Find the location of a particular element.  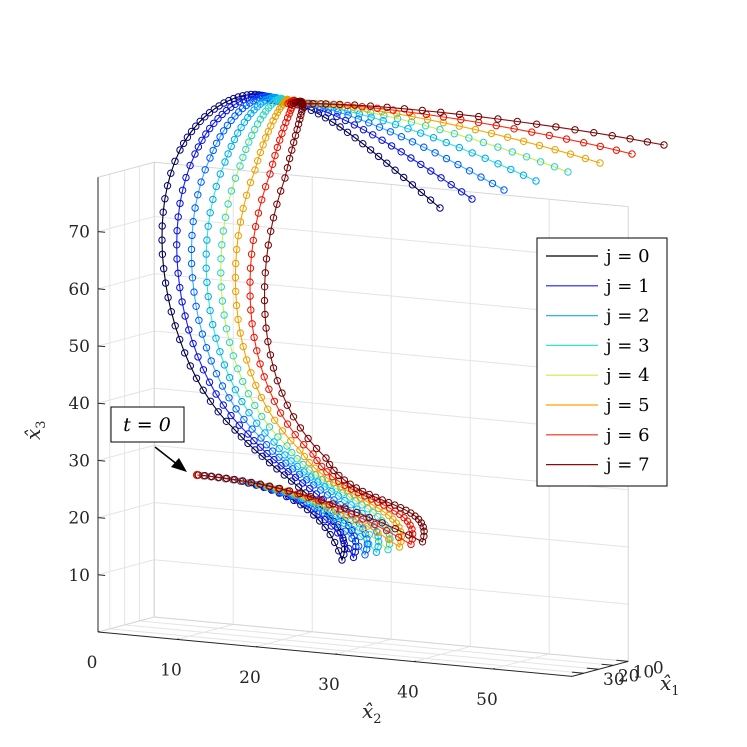

legend-label-6: j = 6 is located at coordinates (627, 435).